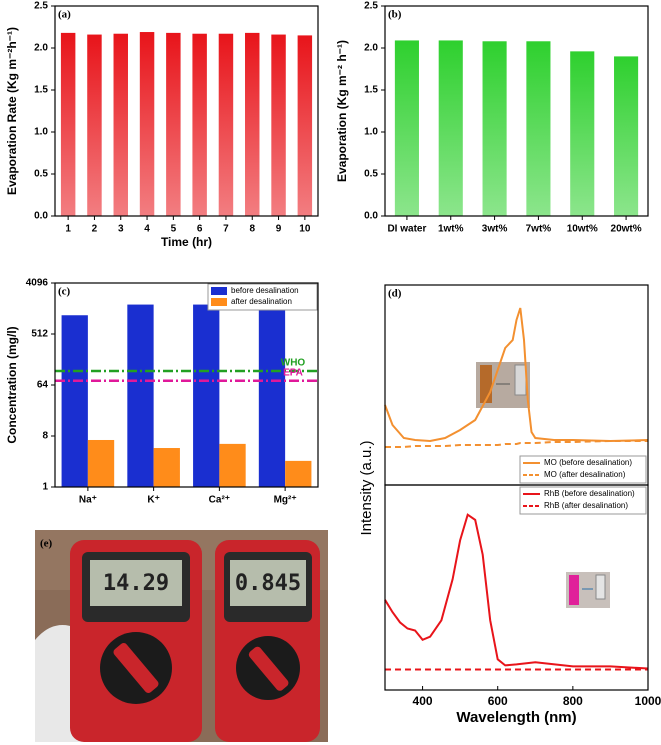 This screenshot has height=745, width=661. I want to click on y-axis-label: Concentration (mg/l), so click(12, 384).